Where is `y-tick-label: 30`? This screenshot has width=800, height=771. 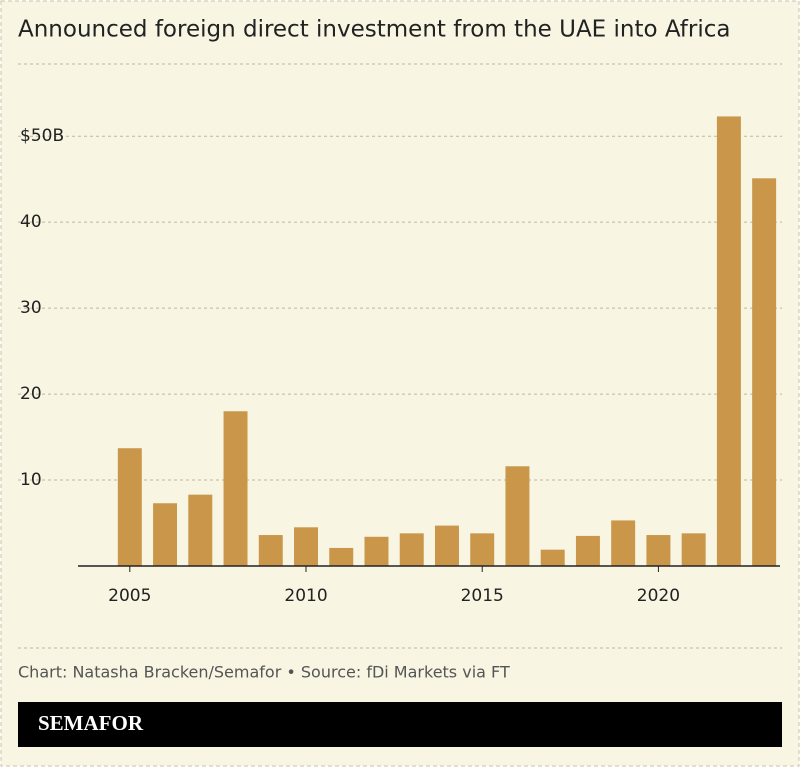 y-tick-label: 30 is located at coordinates (31, 308).